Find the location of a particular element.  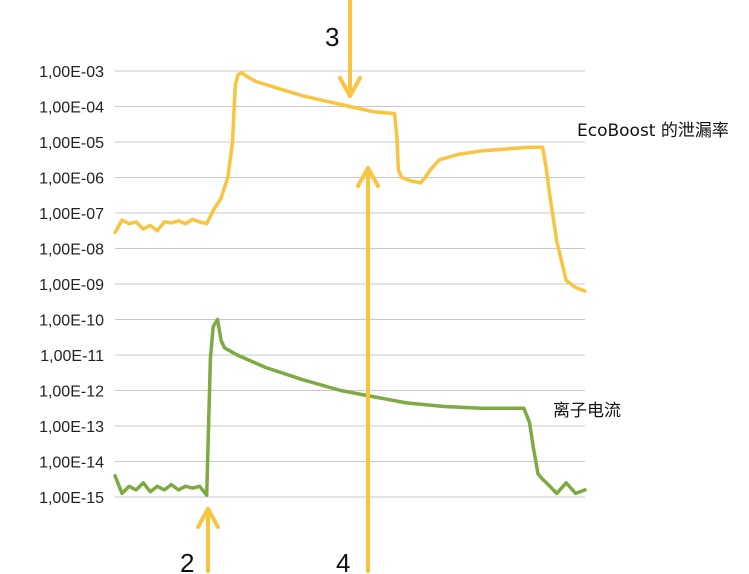

y-tick-label: 1,00E-05 is located at coordinates (71, 143).